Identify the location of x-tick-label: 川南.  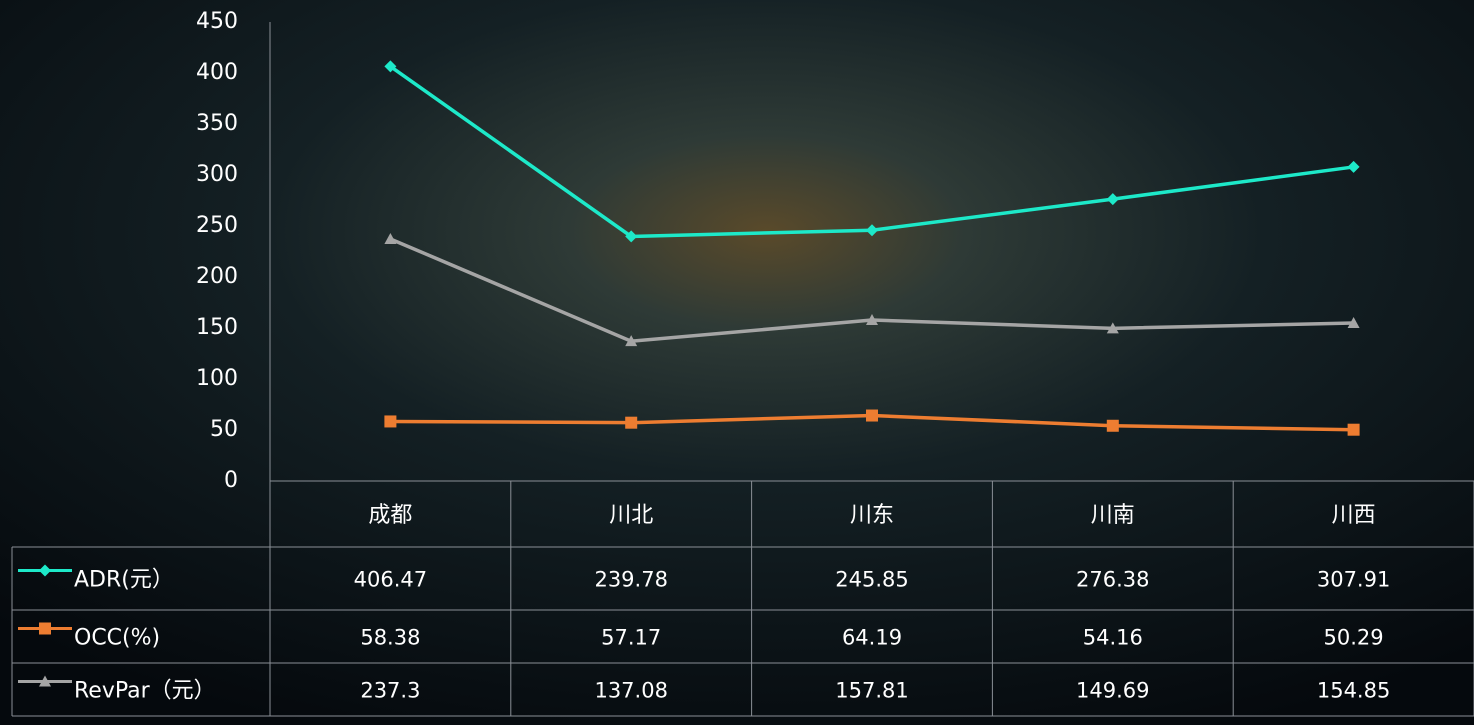
(1113, 515).